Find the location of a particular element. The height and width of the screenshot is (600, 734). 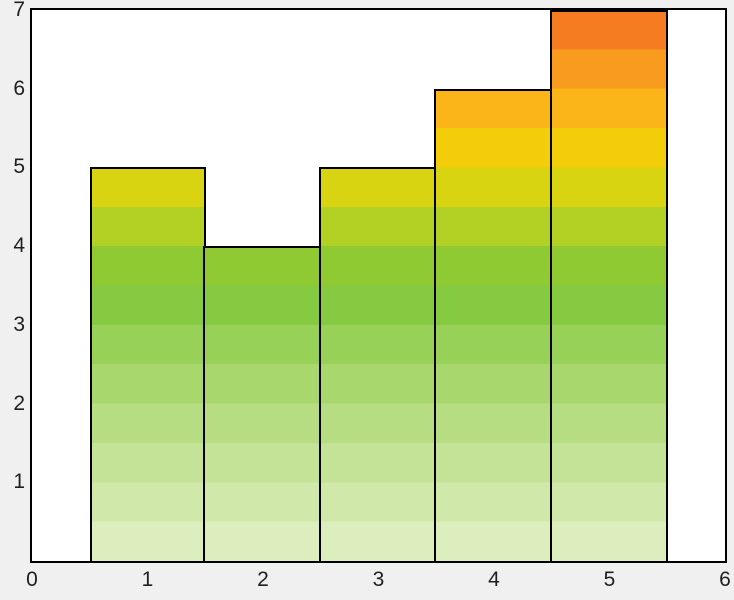

y-tick-label-7: 7 is located at coordinates (19, 10).